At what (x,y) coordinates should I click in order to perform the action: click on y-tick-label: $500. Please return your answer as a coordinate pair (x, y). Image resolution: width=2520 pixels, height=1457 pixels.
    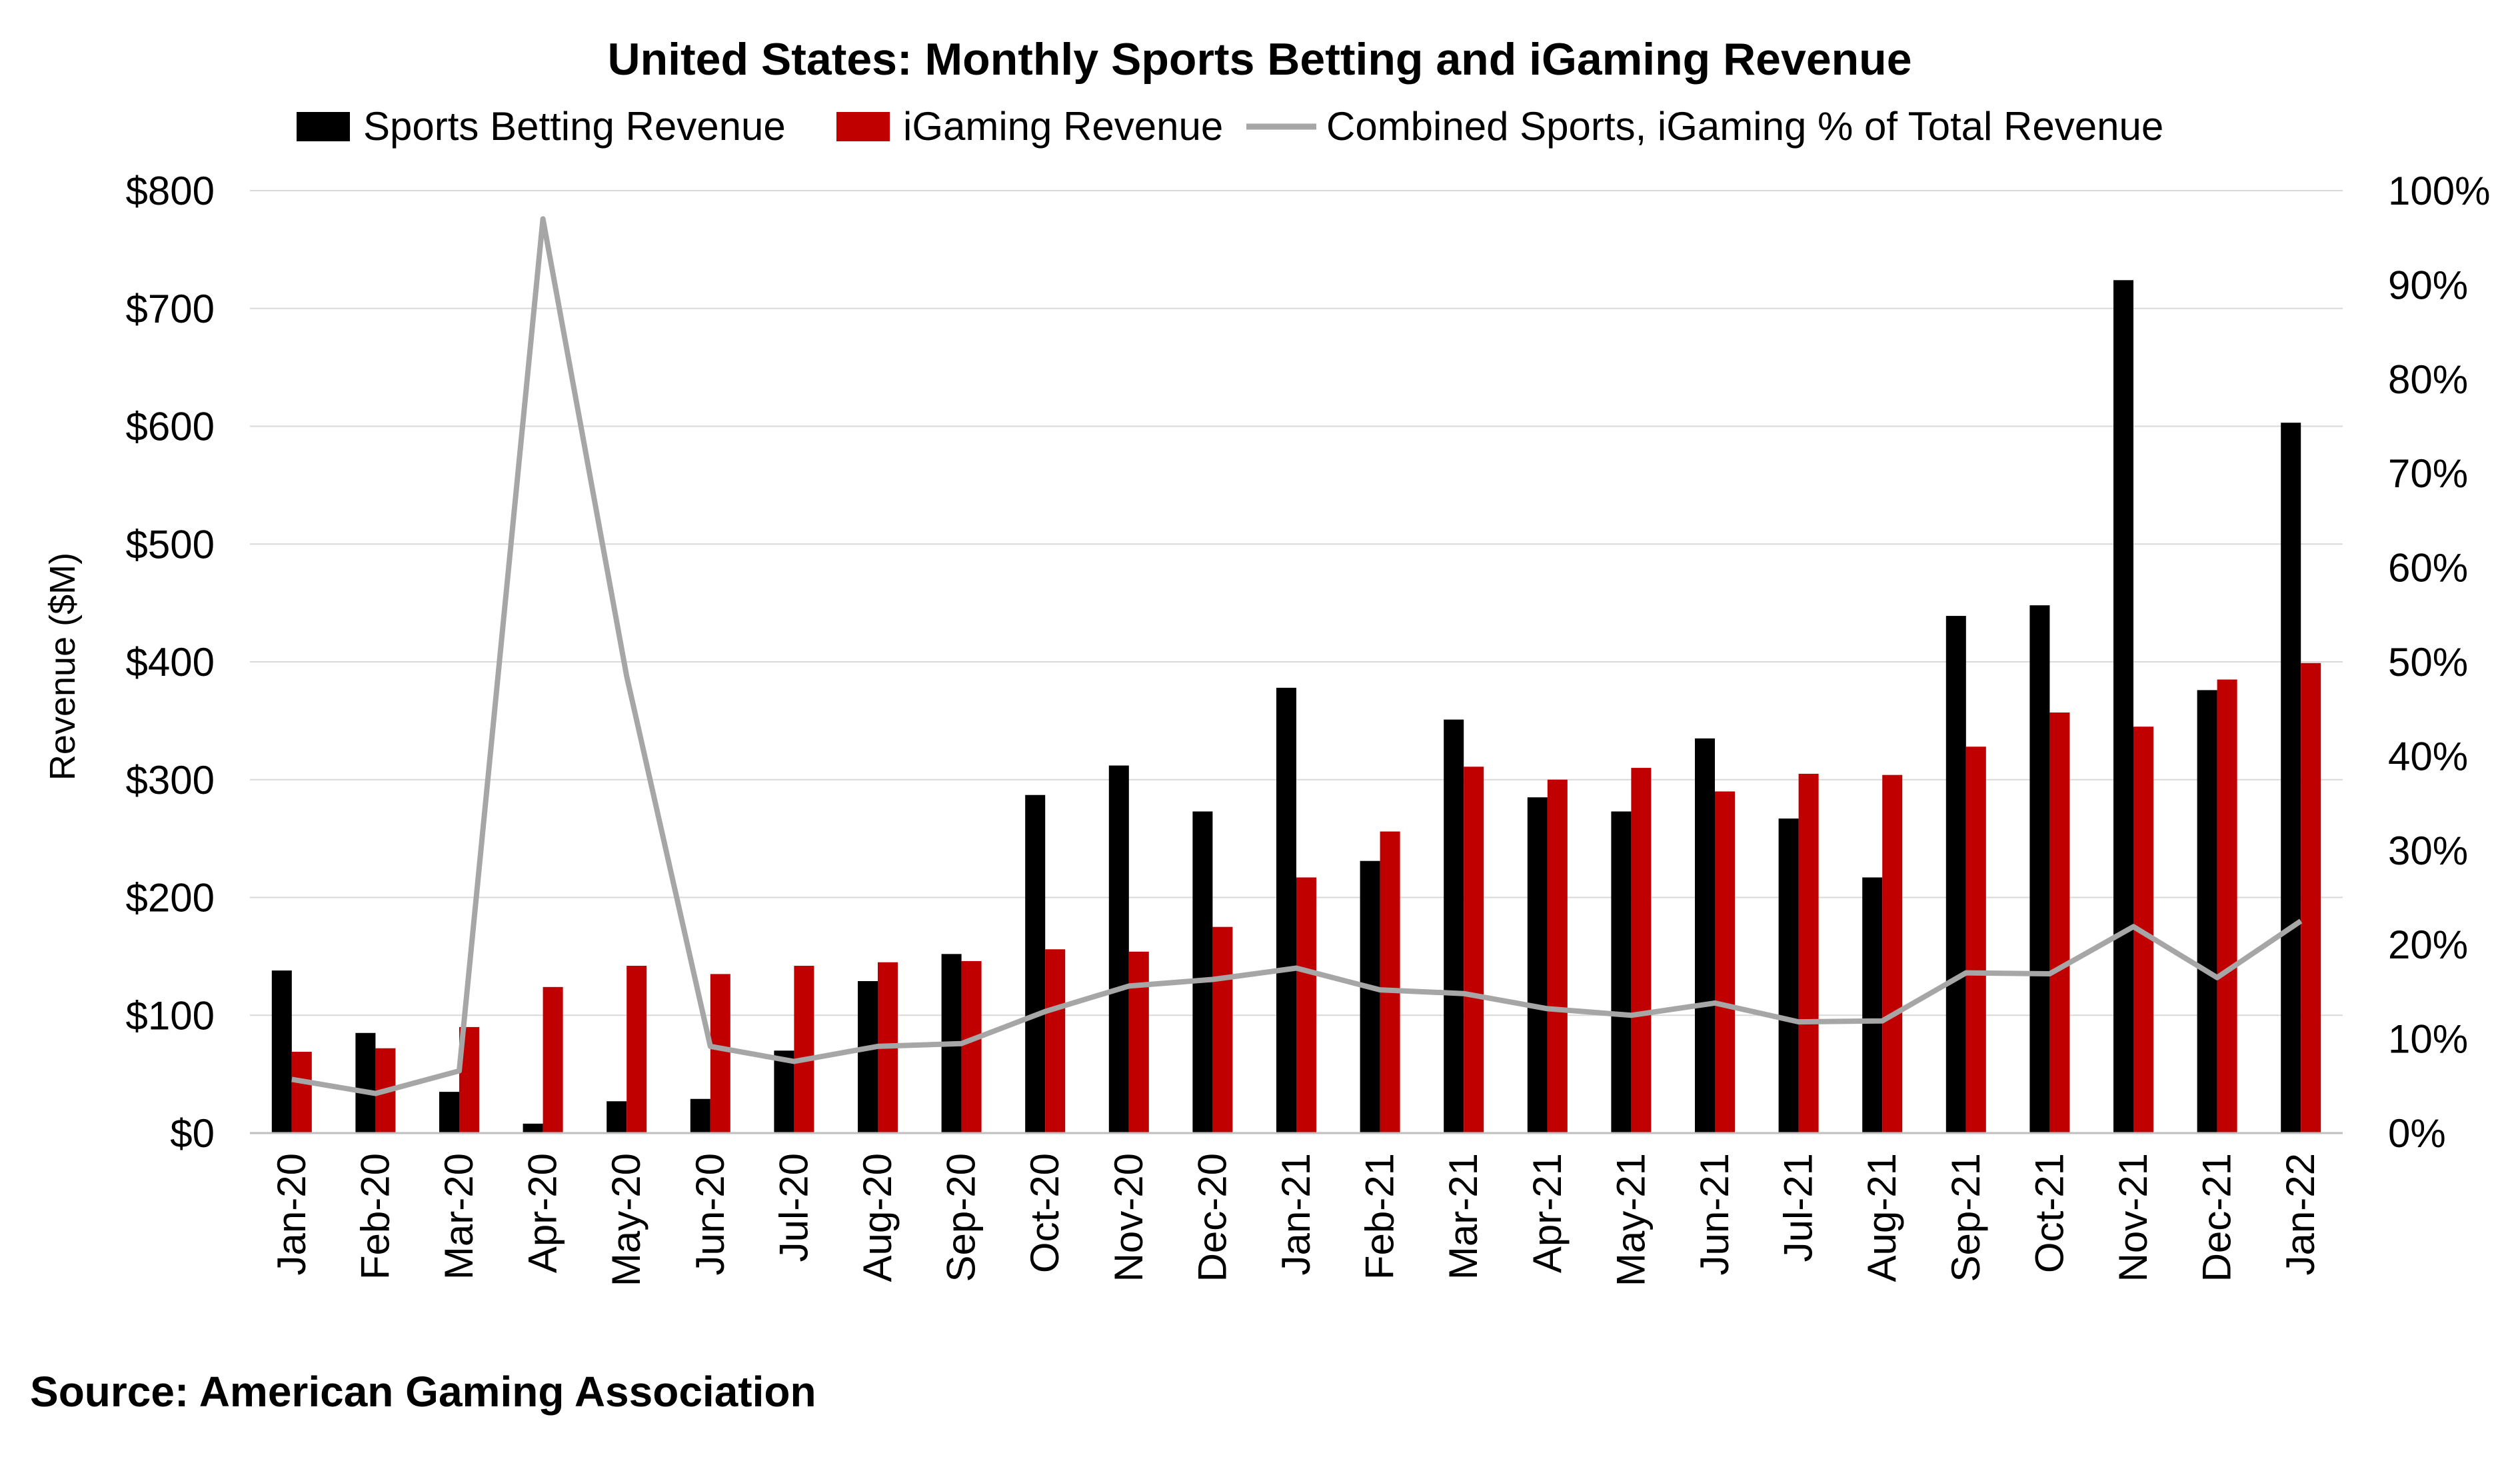
    Looking at the image, I should click on (170, 544).